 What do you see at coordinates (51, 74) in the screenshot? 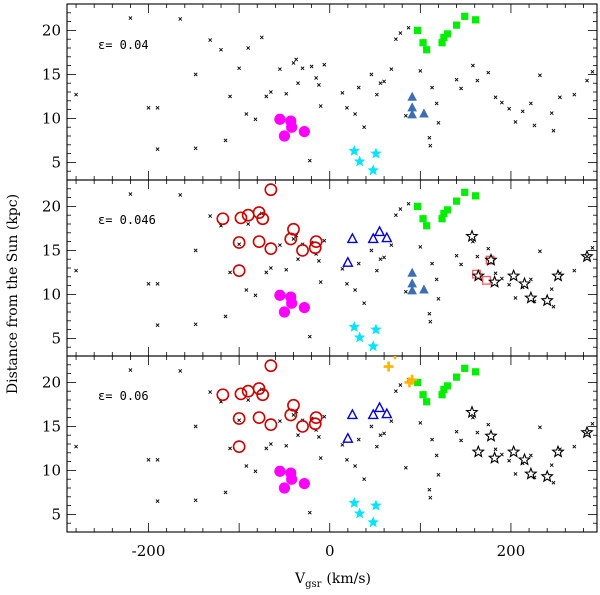
I see `y-tick-label: 15` at bounding box center [51, 74].